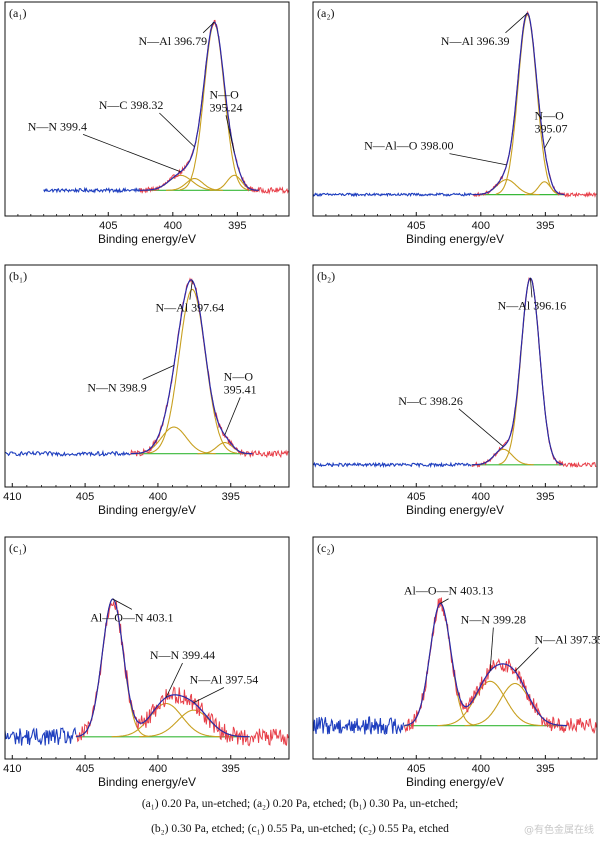 This screenshot has height=842, width=600. Describe the element at coordinates (131, 617) in the screenshot. I see `annotation-label-c1-0: Al—O—N 403.1` at that location.